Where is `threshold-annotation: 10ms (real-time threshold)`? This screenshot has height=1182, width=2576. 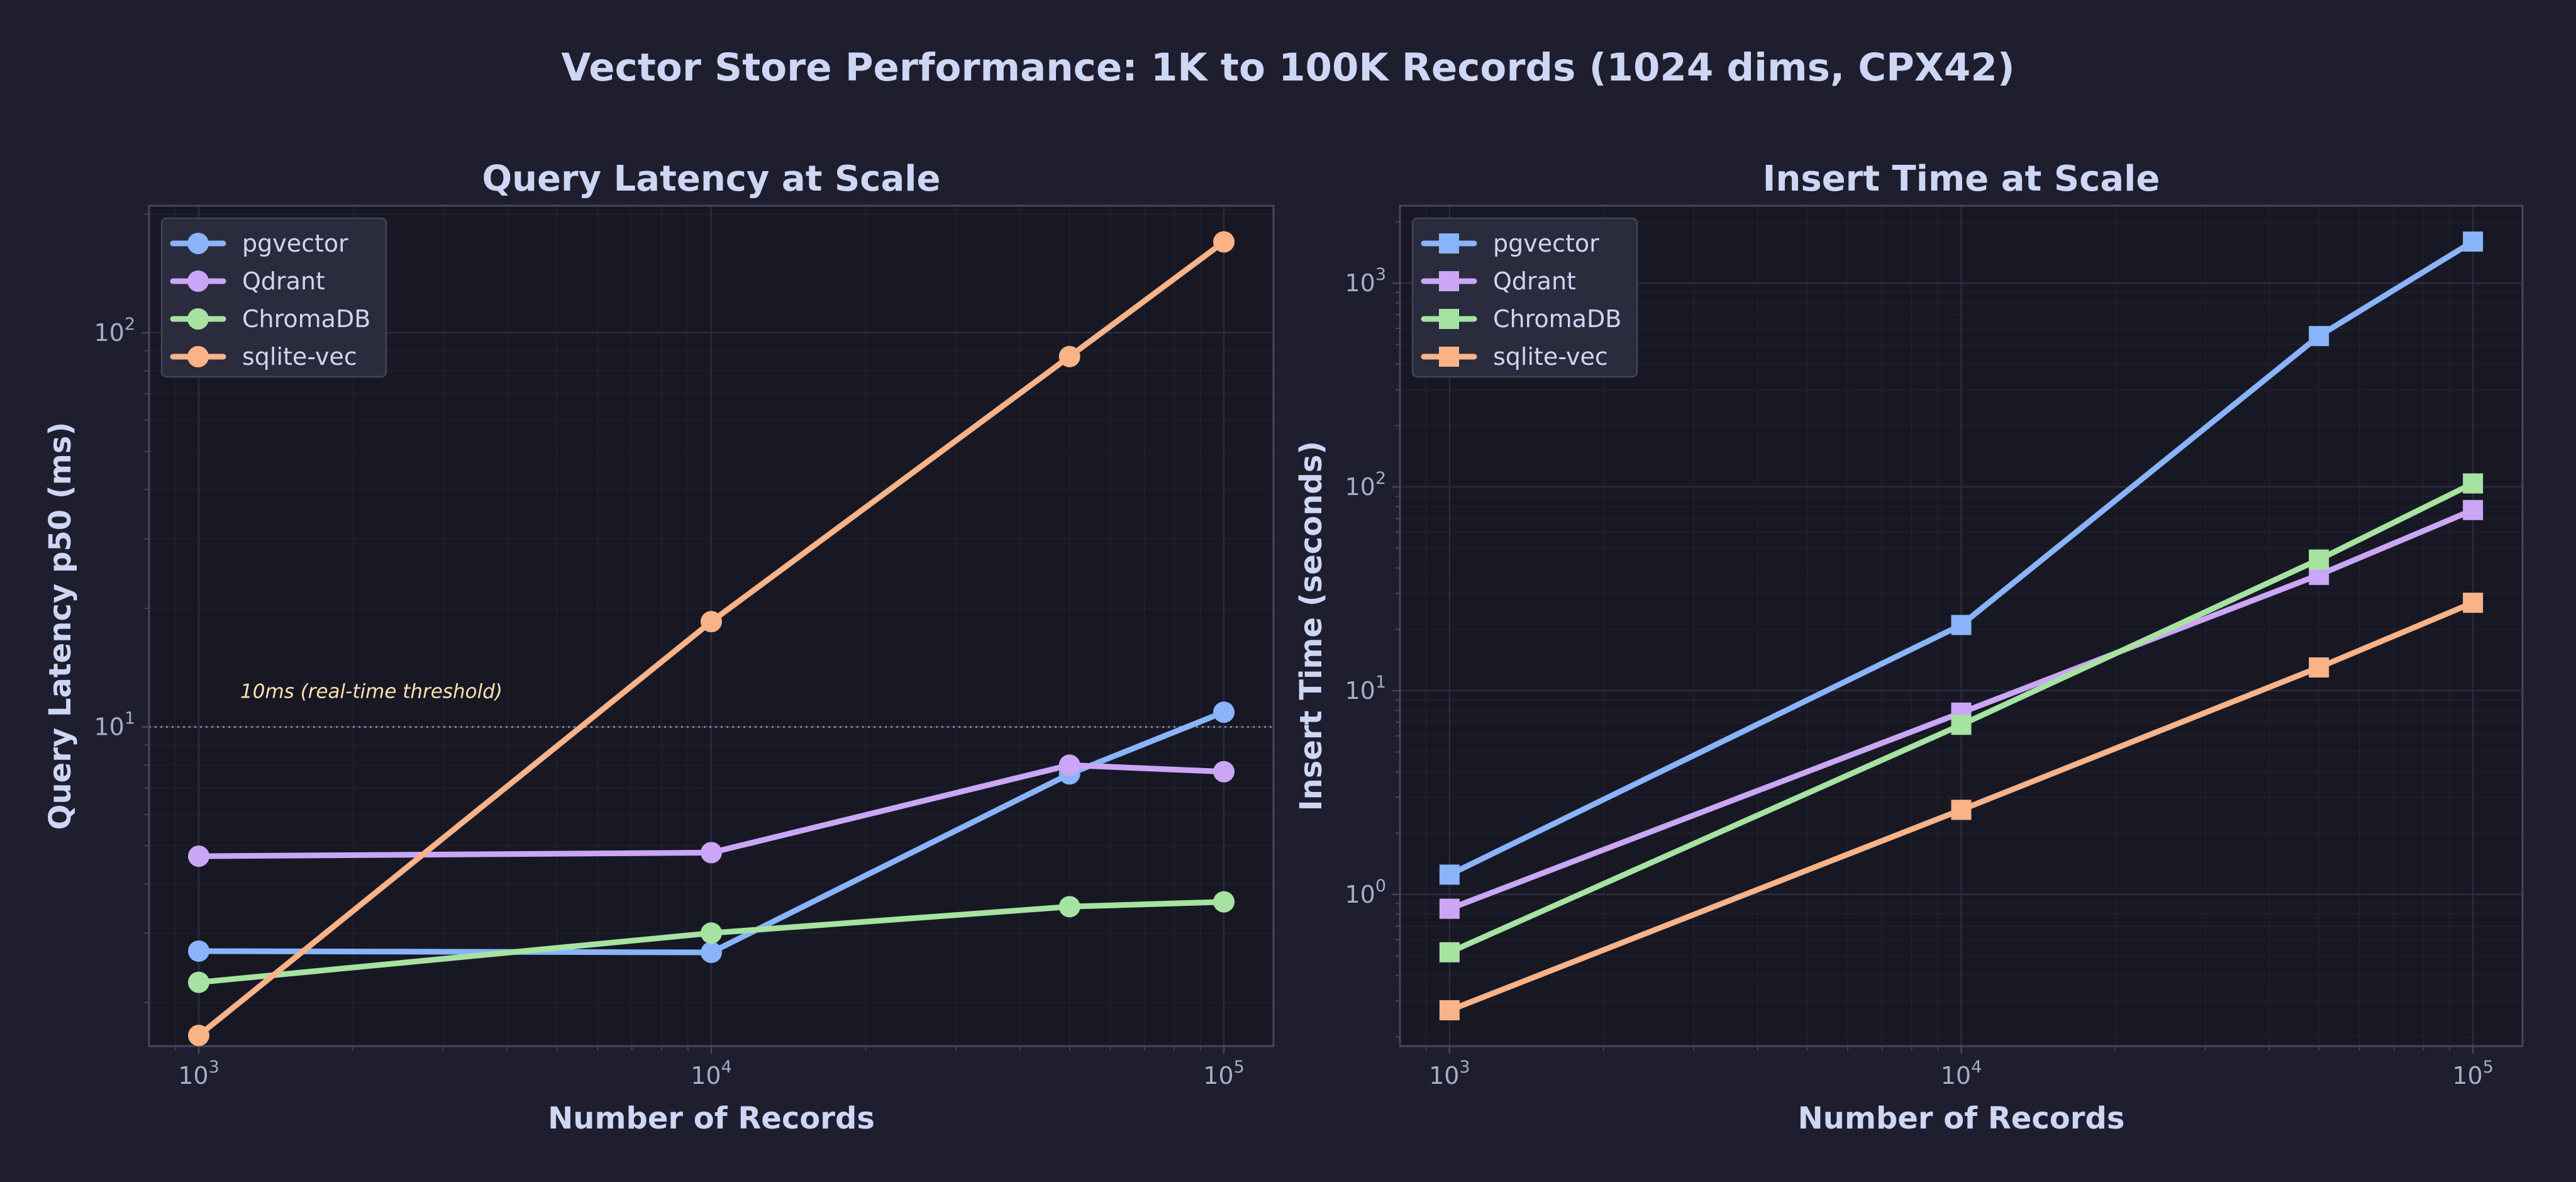 threshold-annotation: 10ms (real-time threshold) is located at coordinates (371, 692).